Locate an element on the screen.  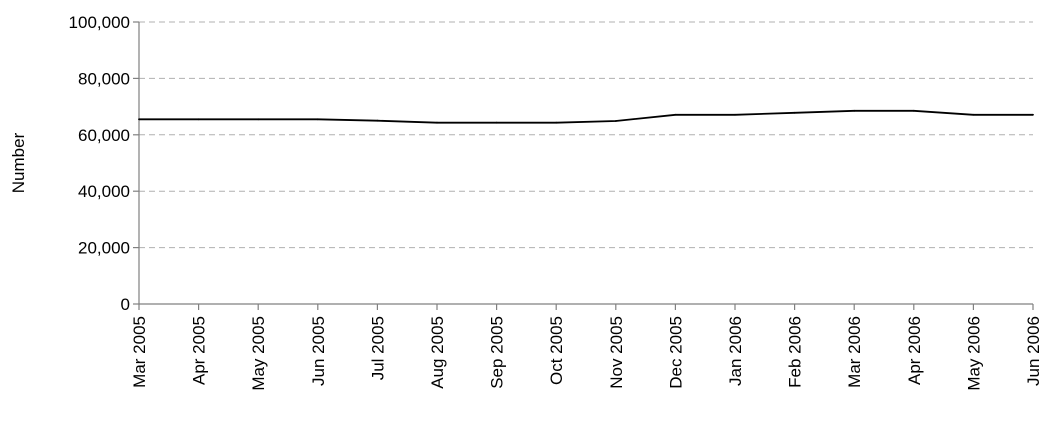
y-tick-label: 100,000 is located at coordinates (99, 22).